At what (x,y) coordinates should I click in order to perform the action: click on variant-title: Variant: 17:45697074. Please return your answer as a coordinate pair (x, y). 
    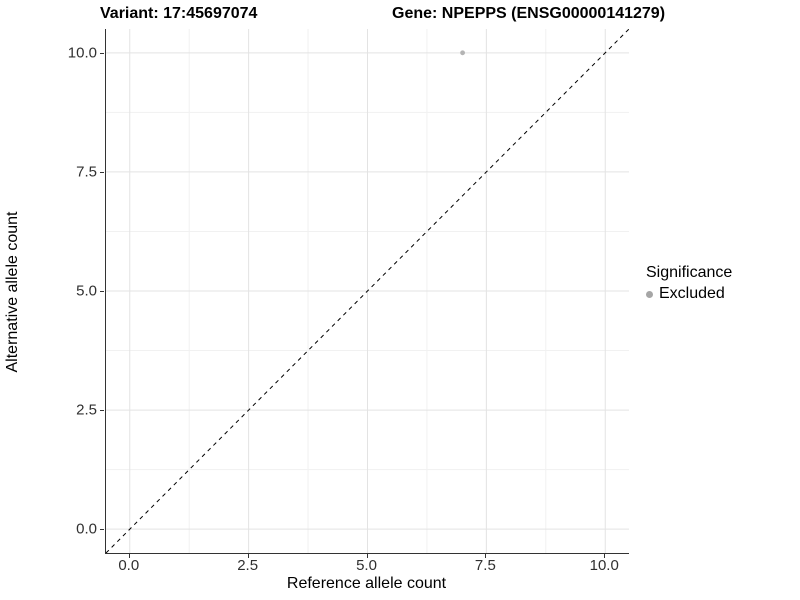
    Looking at the image, I should click on (179, 13).